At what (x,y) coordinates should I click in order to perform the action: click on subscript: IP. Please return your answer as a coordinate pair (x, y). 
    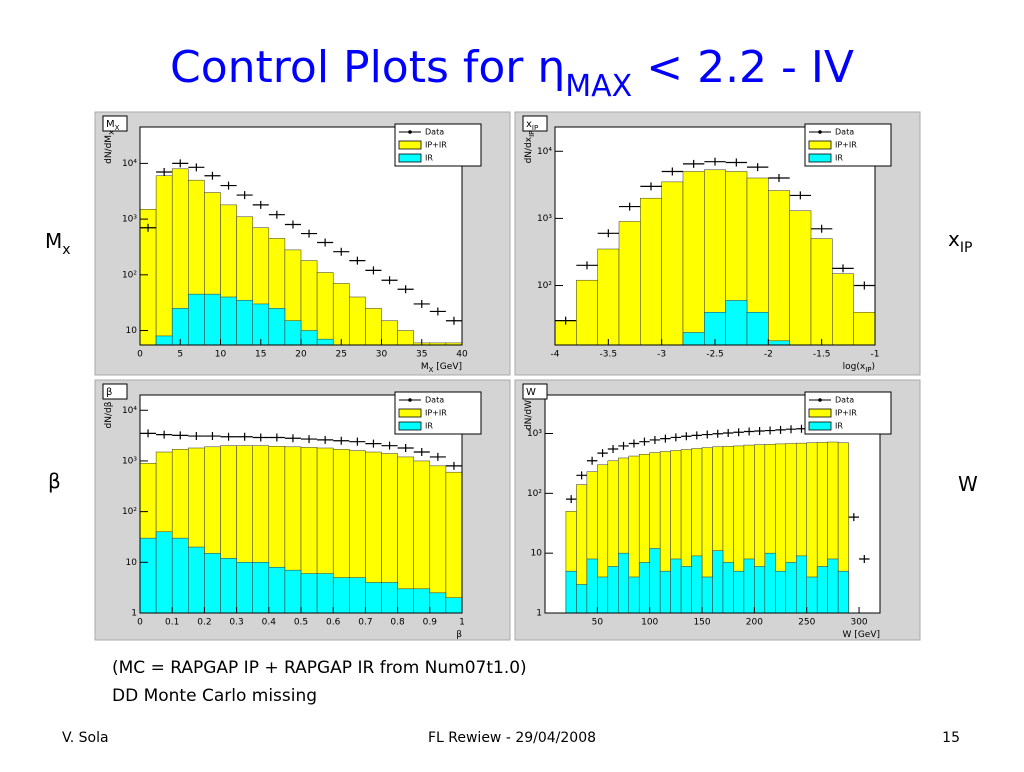
    Looking at the image, I should click on (966, 248).